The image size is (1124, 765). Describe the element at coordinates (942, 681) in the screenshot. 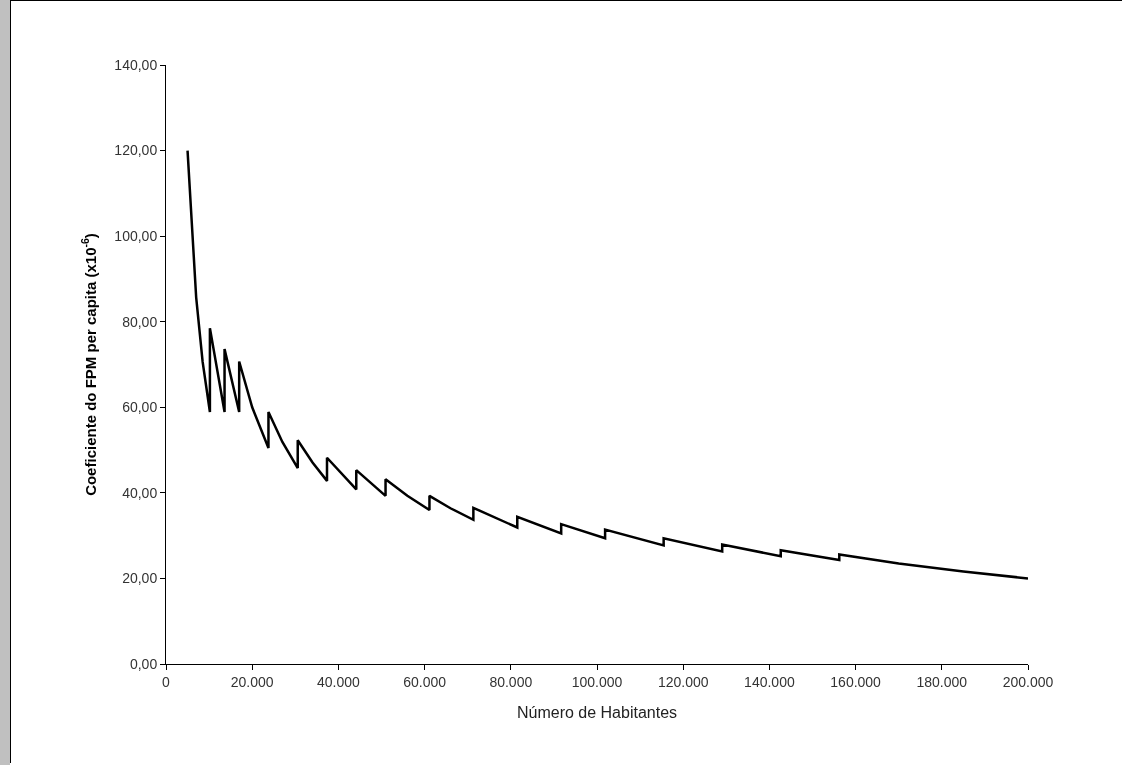

I see `x-tick-label: 180.000` at that location.